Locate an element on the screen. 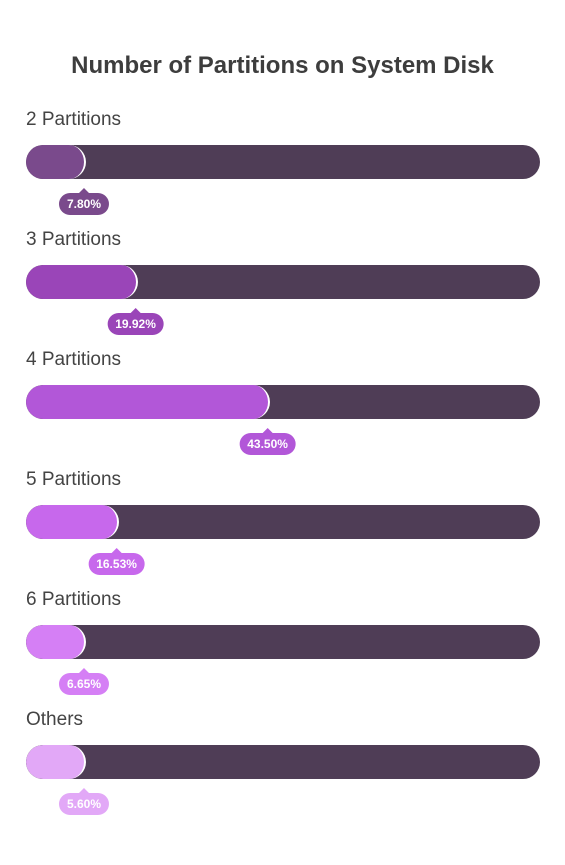 This screenshot has width=565, height=865. value-badge: 16.53% is located at coordinates (116, 561).